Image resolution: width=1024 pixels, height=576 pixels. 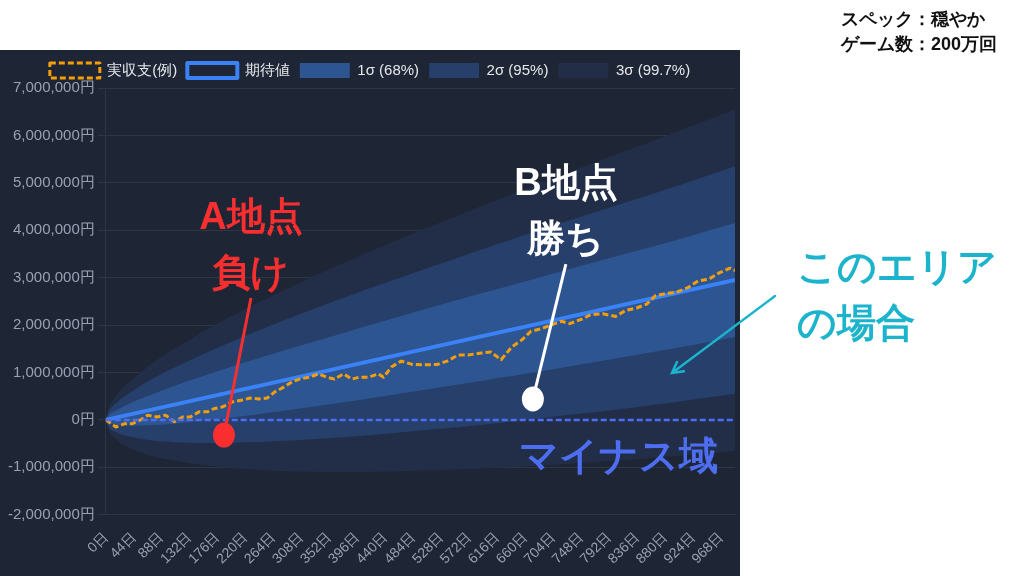 What do you see at coordinates (267, 69) in the screenshot?
I see `legend-label: 期待値` at bounding box center [267, 69].